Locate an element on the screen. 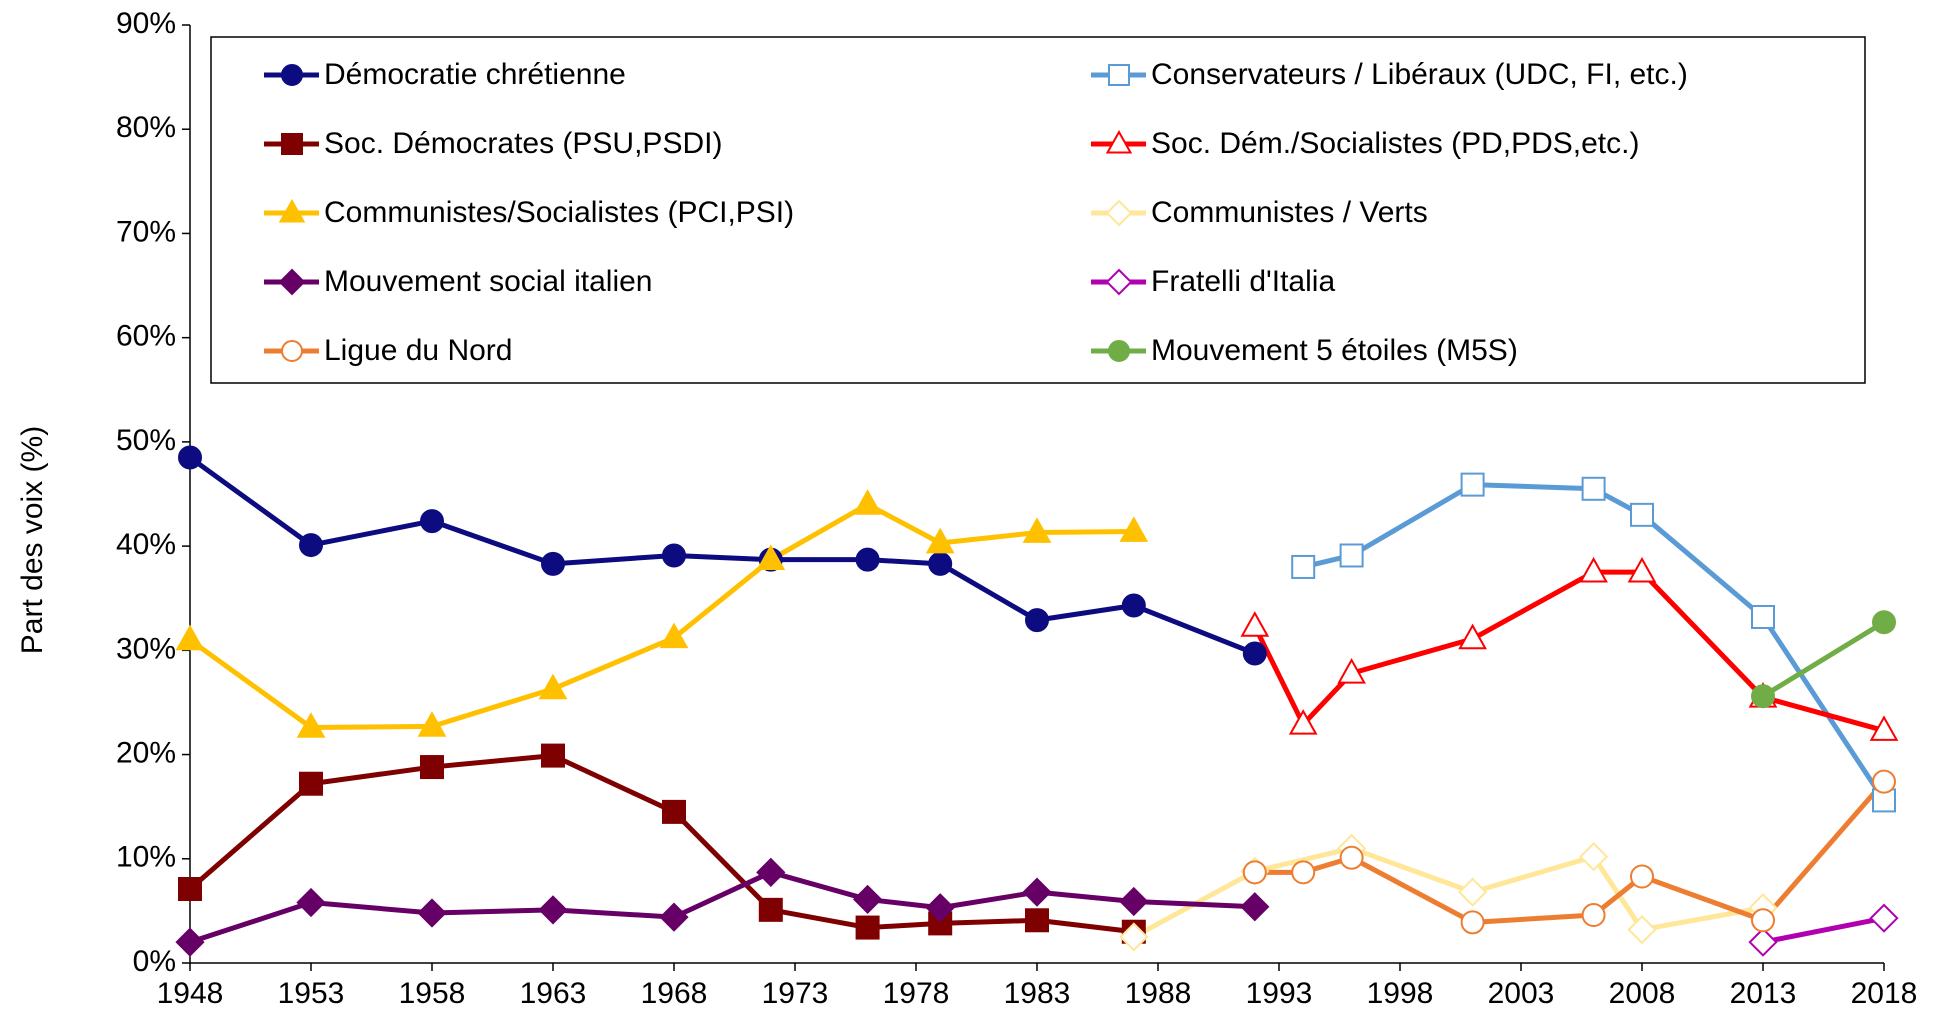 This screenshot has width=1939, height=1021. y-tick-label: 20% is located at coordinates (146, 752).